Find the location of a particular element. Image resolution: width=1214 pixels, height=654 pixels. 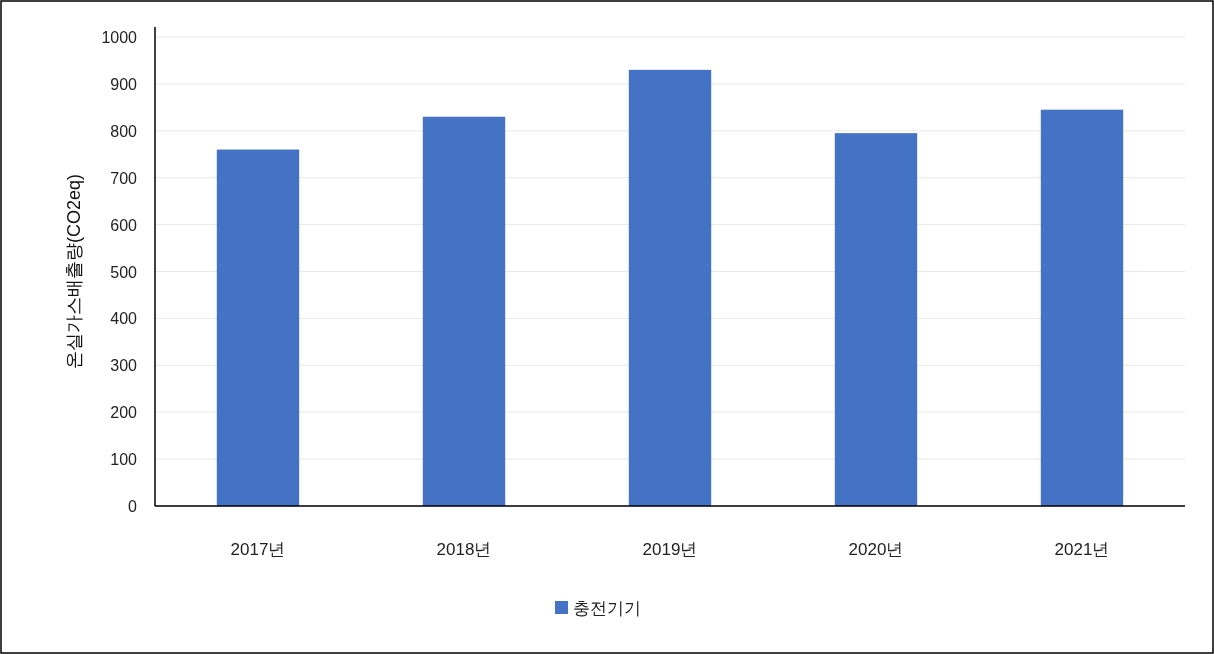

legend-label: 충전기기 is located at coordinates (607, 608).